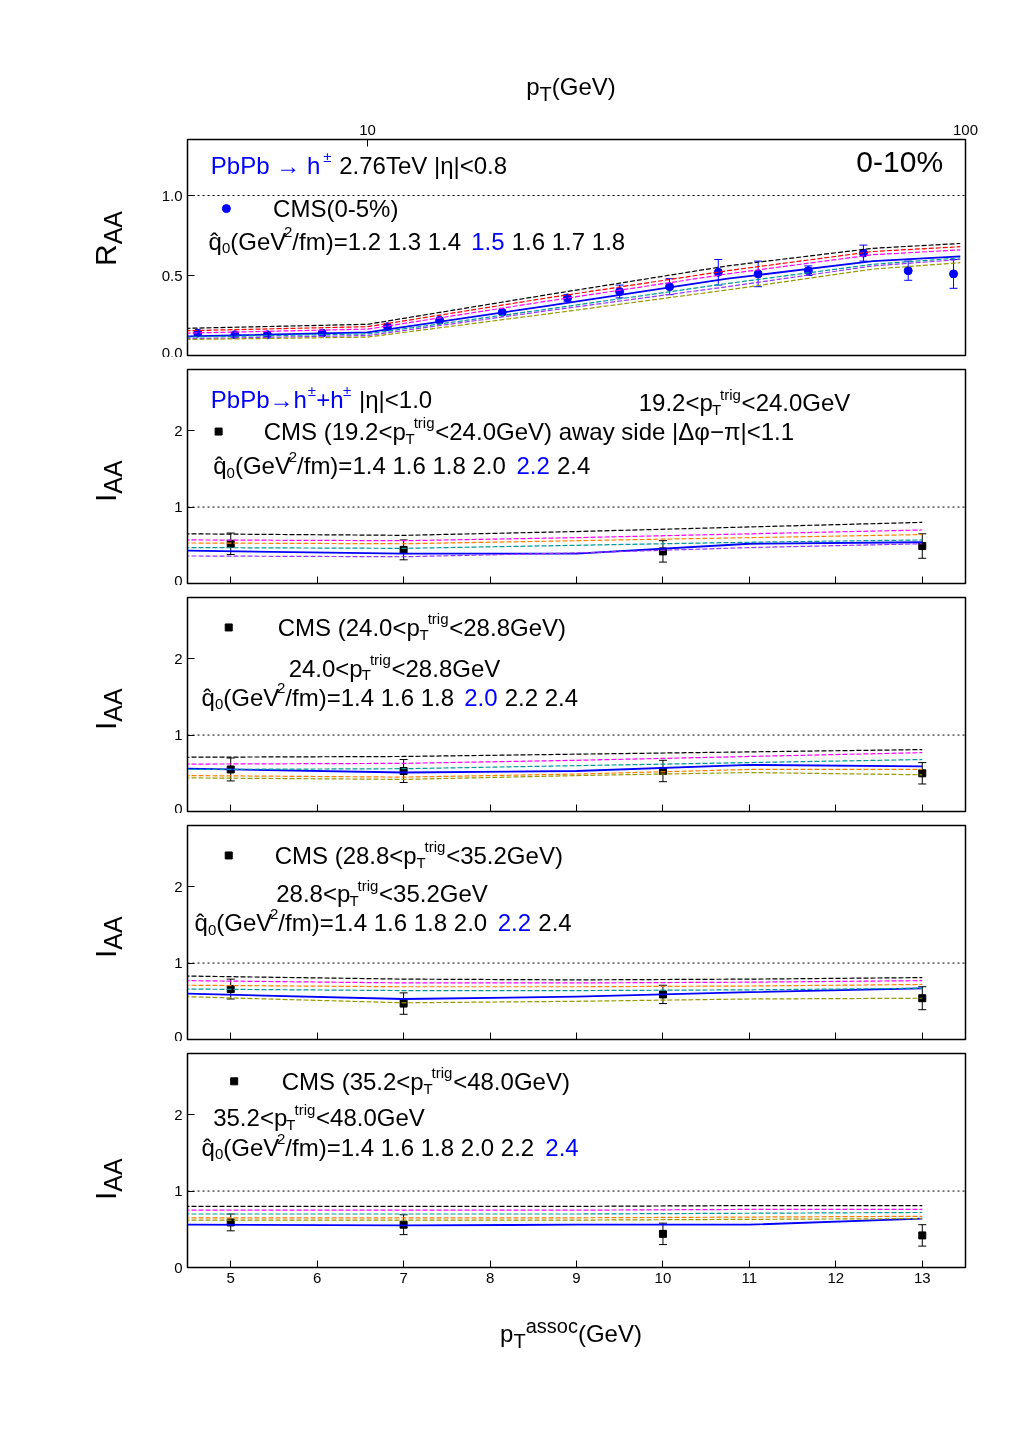 This screenshot has width=1030, height=1430. What do you see at coordinates (271, 163) in the screenshot?
I see `text: PbPb → h±` at bounding box center [271, 163].